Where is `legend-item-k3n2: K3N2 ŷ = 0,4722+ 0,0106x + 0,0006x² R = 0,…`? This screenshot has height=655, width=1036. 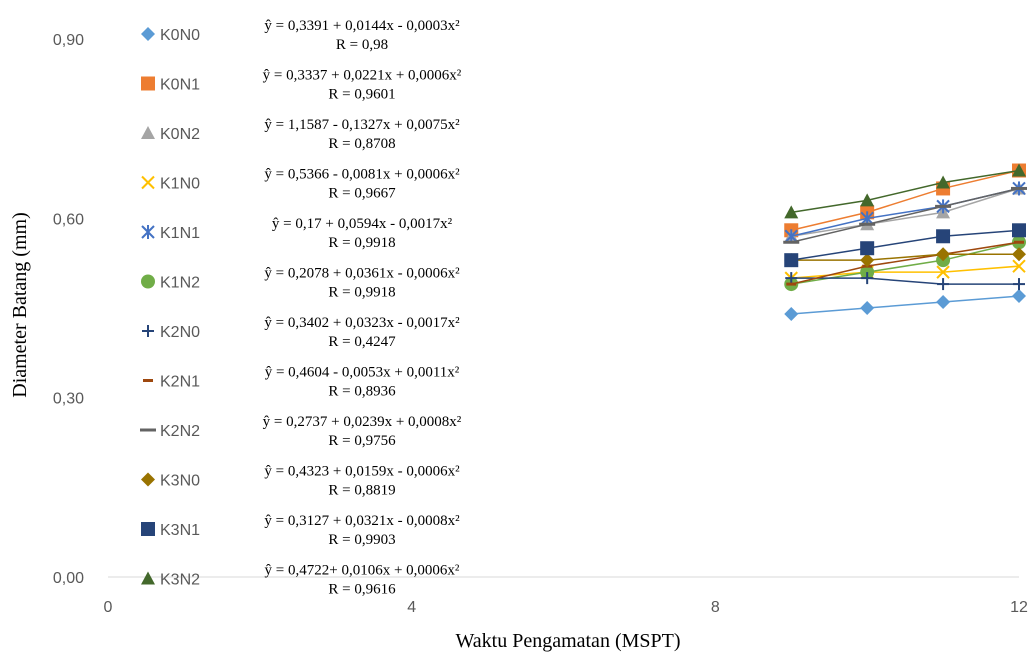
legend-item-k3n2: K3N2 ŷ = 0,4722+ 0,0106x + 0,0006x² R = 0,… is located at coordinates (300, 580).